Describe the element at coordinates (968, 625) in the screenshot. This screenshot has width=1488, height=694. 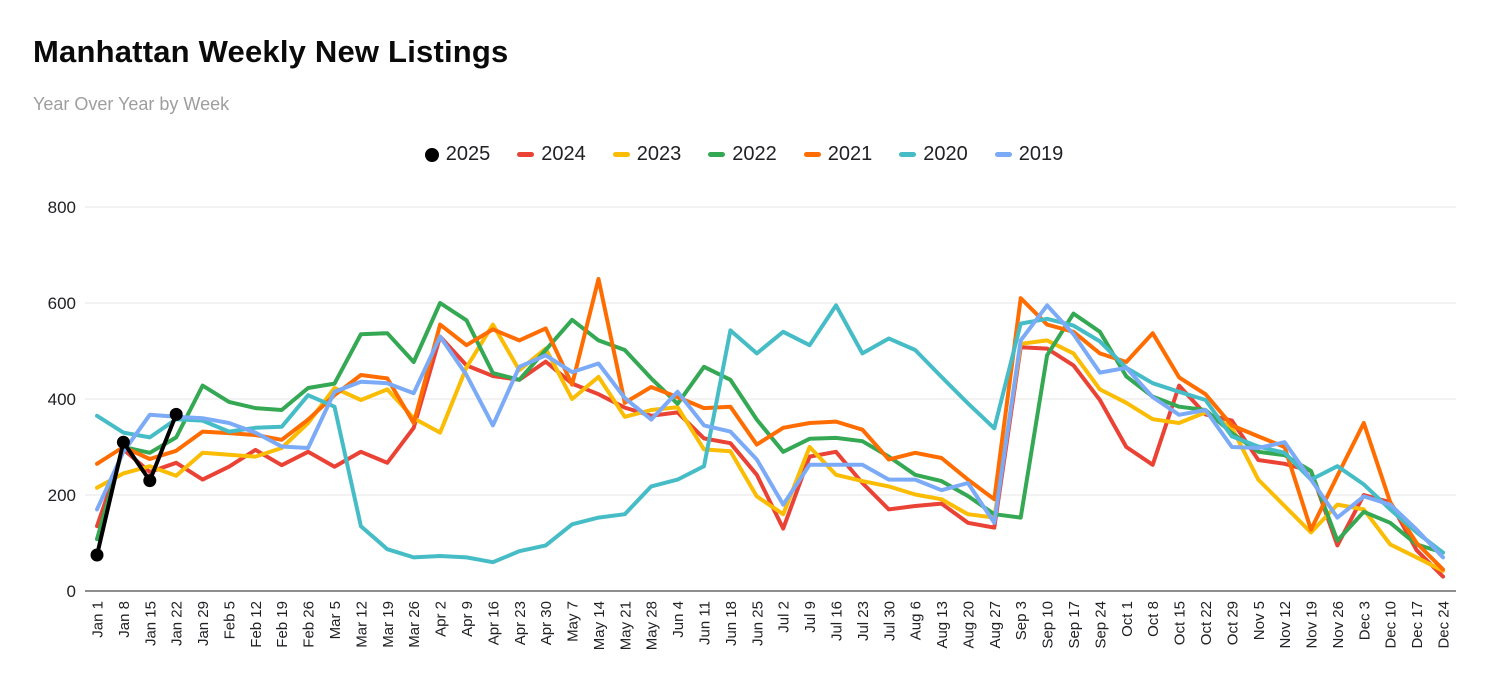
I see `x-tick-label: Aug 20` at that location.